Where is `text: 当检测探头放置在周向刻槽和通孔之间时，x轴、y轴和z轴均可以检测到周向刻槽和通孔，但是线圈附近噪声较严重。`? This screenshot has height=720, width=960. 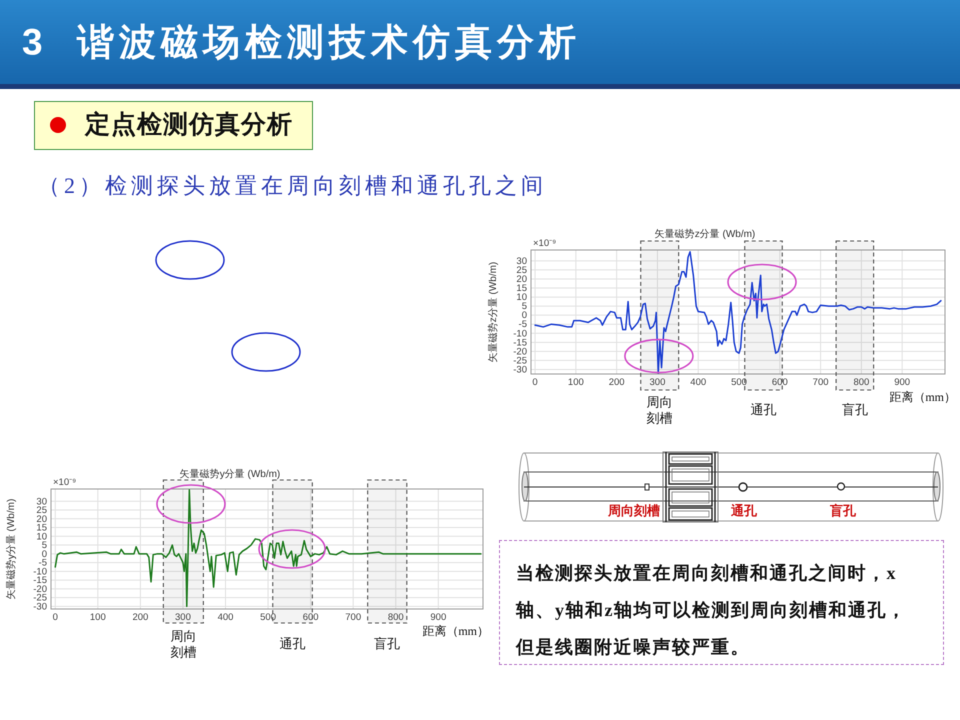 text: 当检测探头放置在周向刻槽和通孔之间时，x轴、y轴和z轴均可以检测到周向刻槽和通孔，但是线圈附近噪声较严重。 is located at coordinates (721, 602).